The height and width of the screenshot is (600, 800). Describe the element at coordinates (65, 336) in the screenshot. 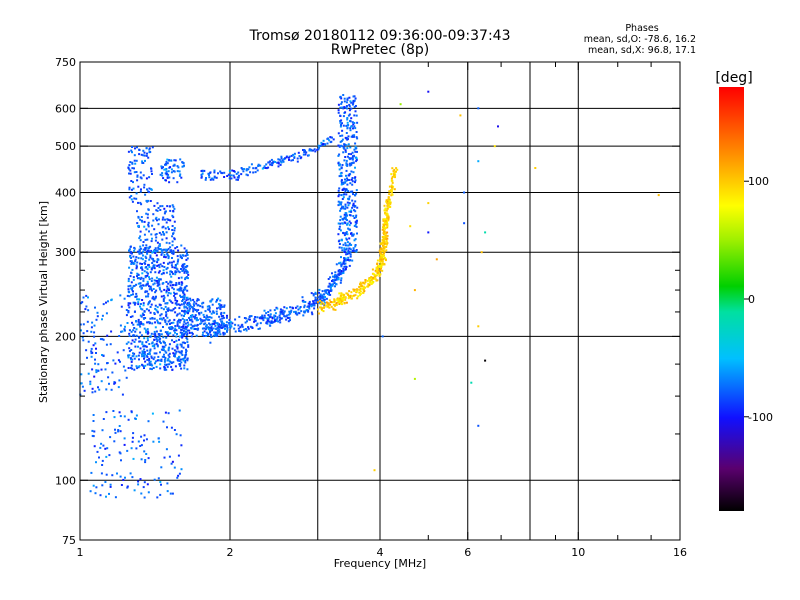

I see `y-tick-label: 200` at that location.